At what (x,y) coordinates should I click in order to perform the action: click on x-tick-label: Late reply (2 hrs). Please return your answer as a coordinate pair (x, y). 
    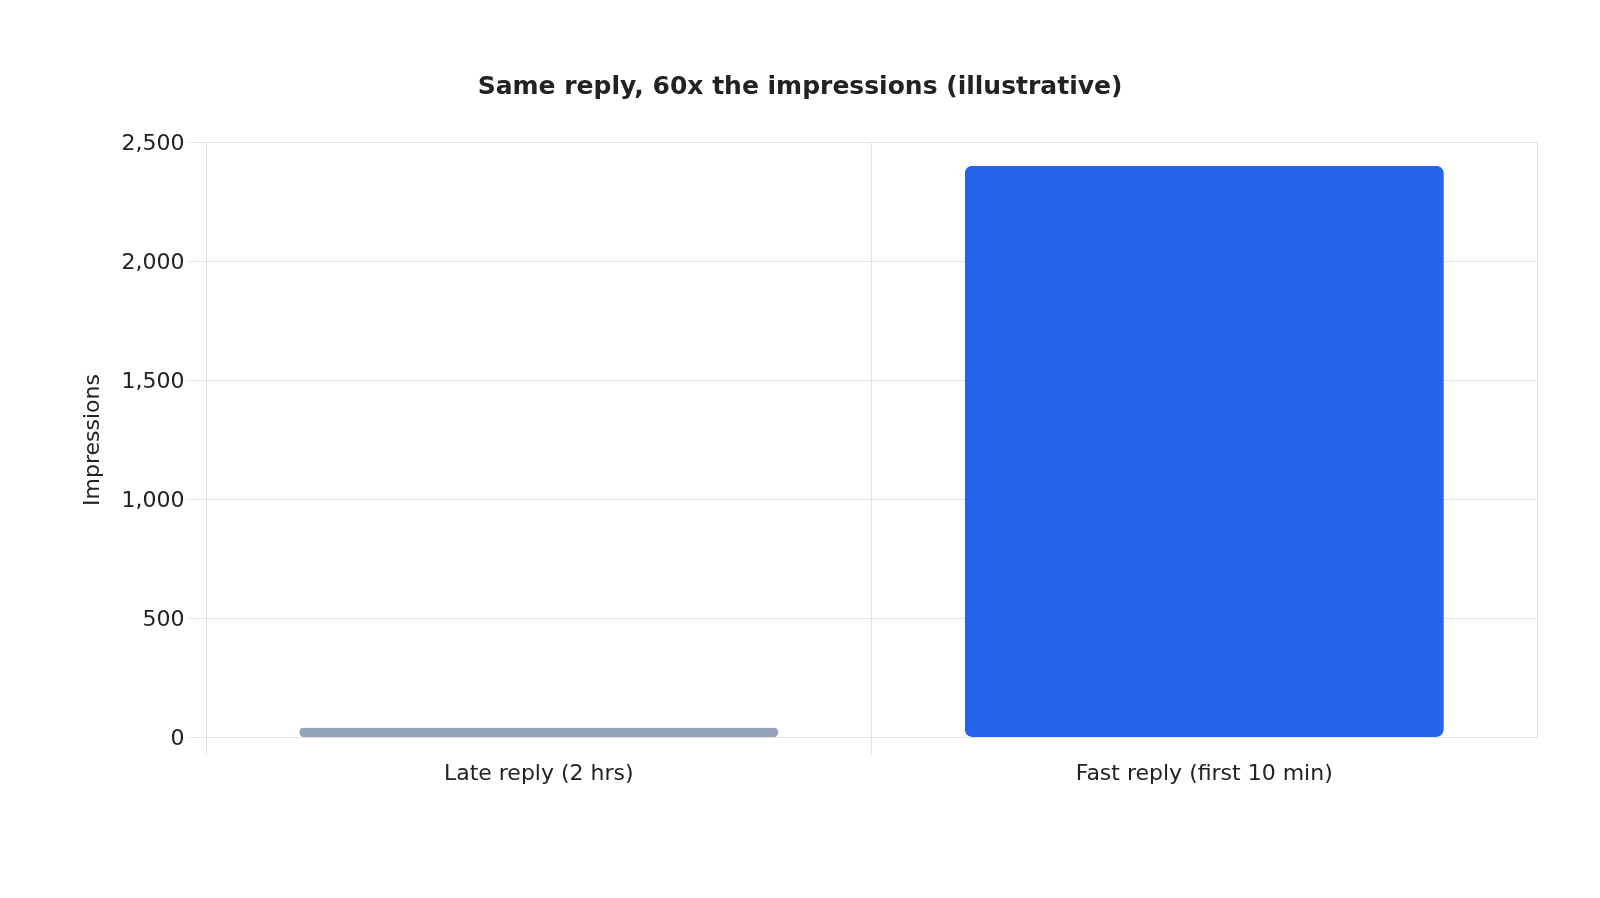
    Looking at the image, I should click on (538, 772).